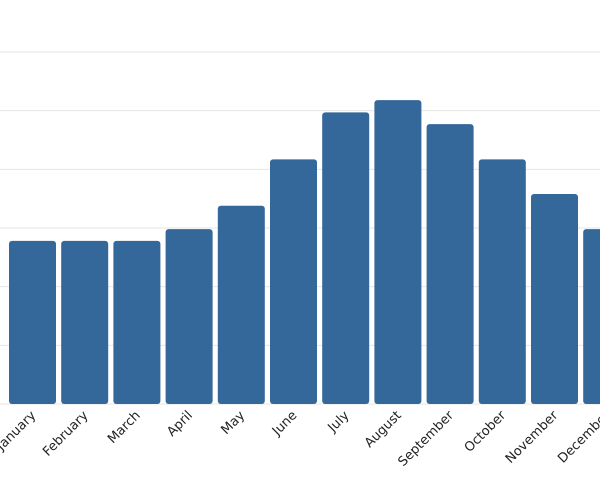 This screenshot has width=600, height=480. What do you see at coordinates (66, 434) in the screenshot?
I see `x-tick-label: February` at bounding box center [66, 434].